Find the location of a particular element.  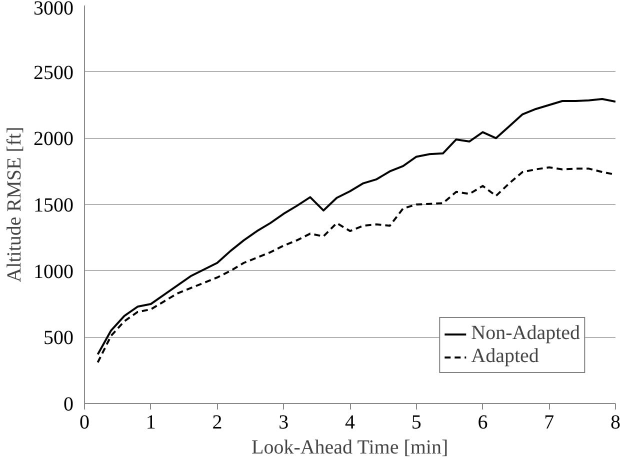

x-tick-label: 7 is located at coordinates (549, 423).